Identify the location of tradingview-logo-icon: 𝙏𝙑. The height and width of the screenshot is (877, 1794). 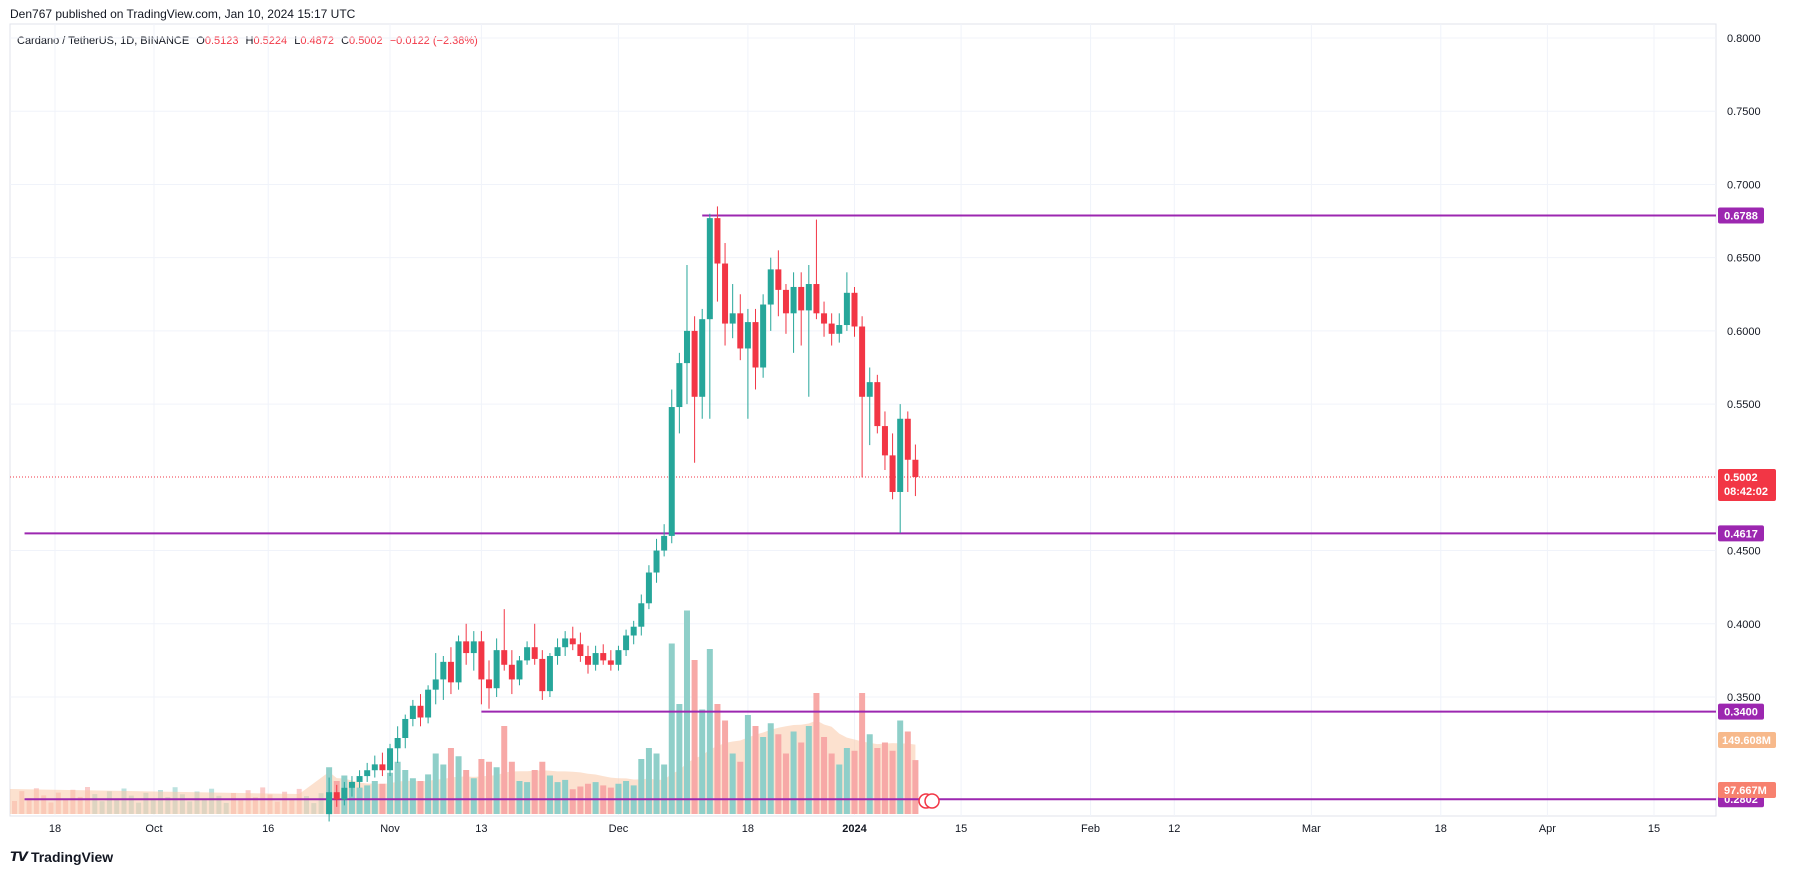
(19, 856).